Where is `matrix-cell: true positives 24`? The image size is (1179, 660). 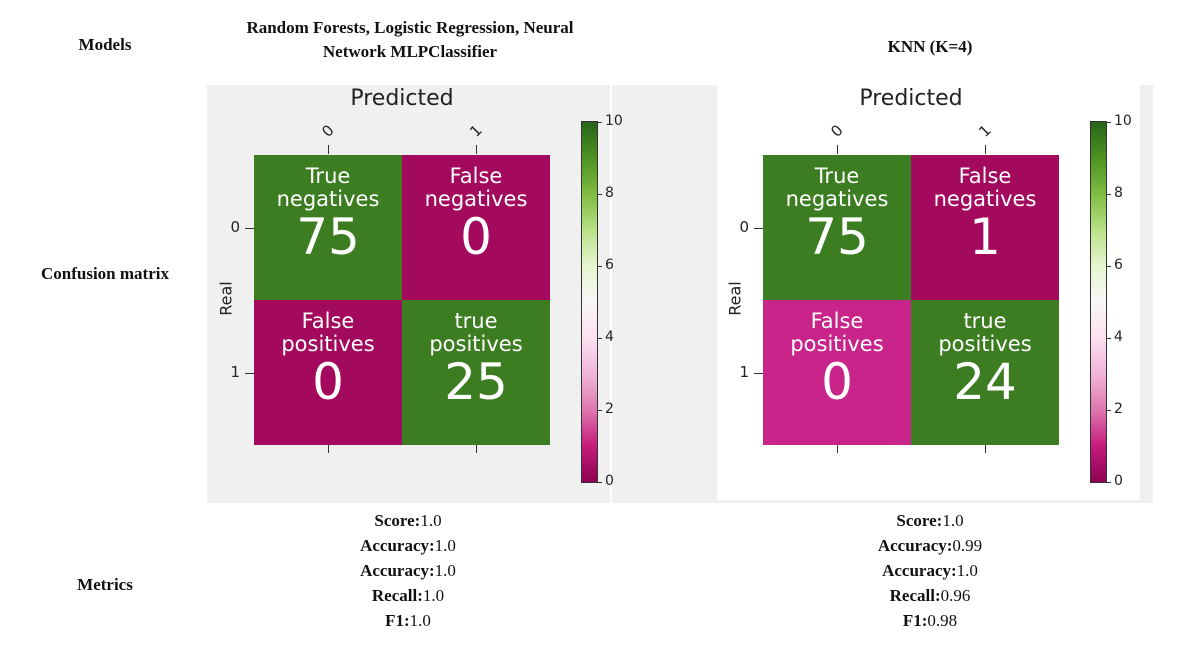 matrix-cell: true positives 24 is located at coordinates (985, 372).